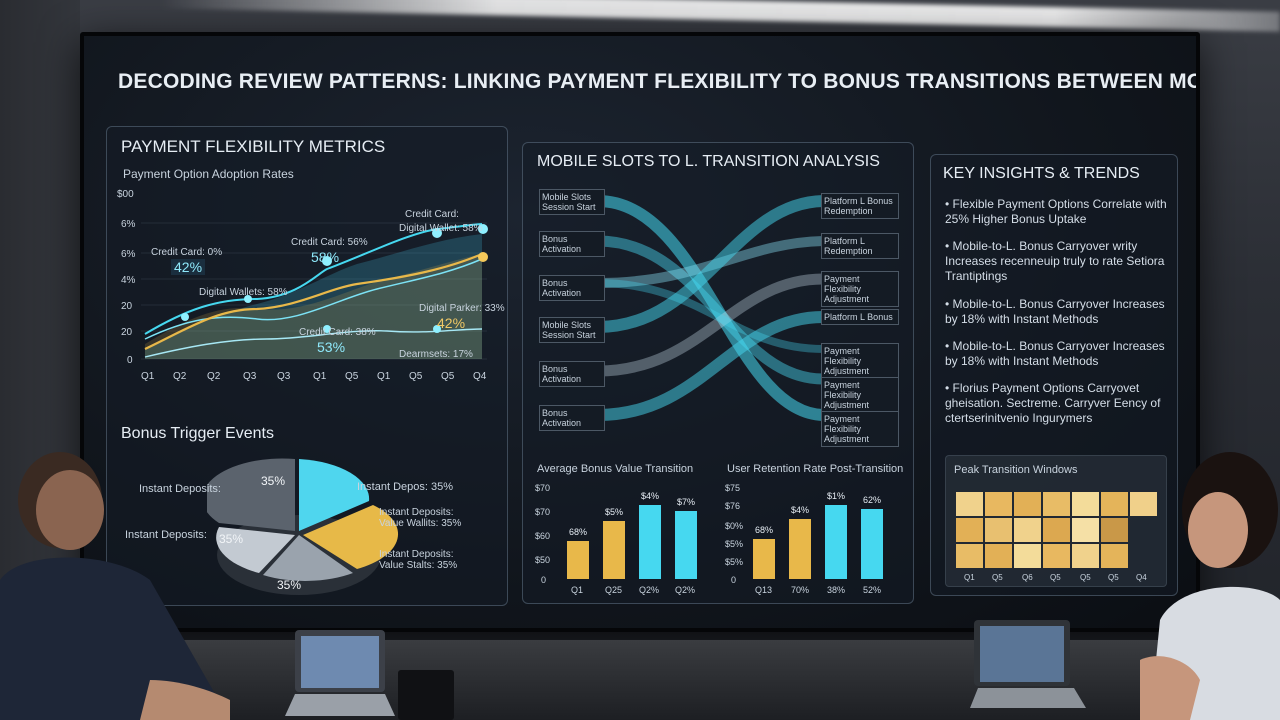 This screenshot has width=1280, height=720. I want to click on series-line-light, so click(313, 343).